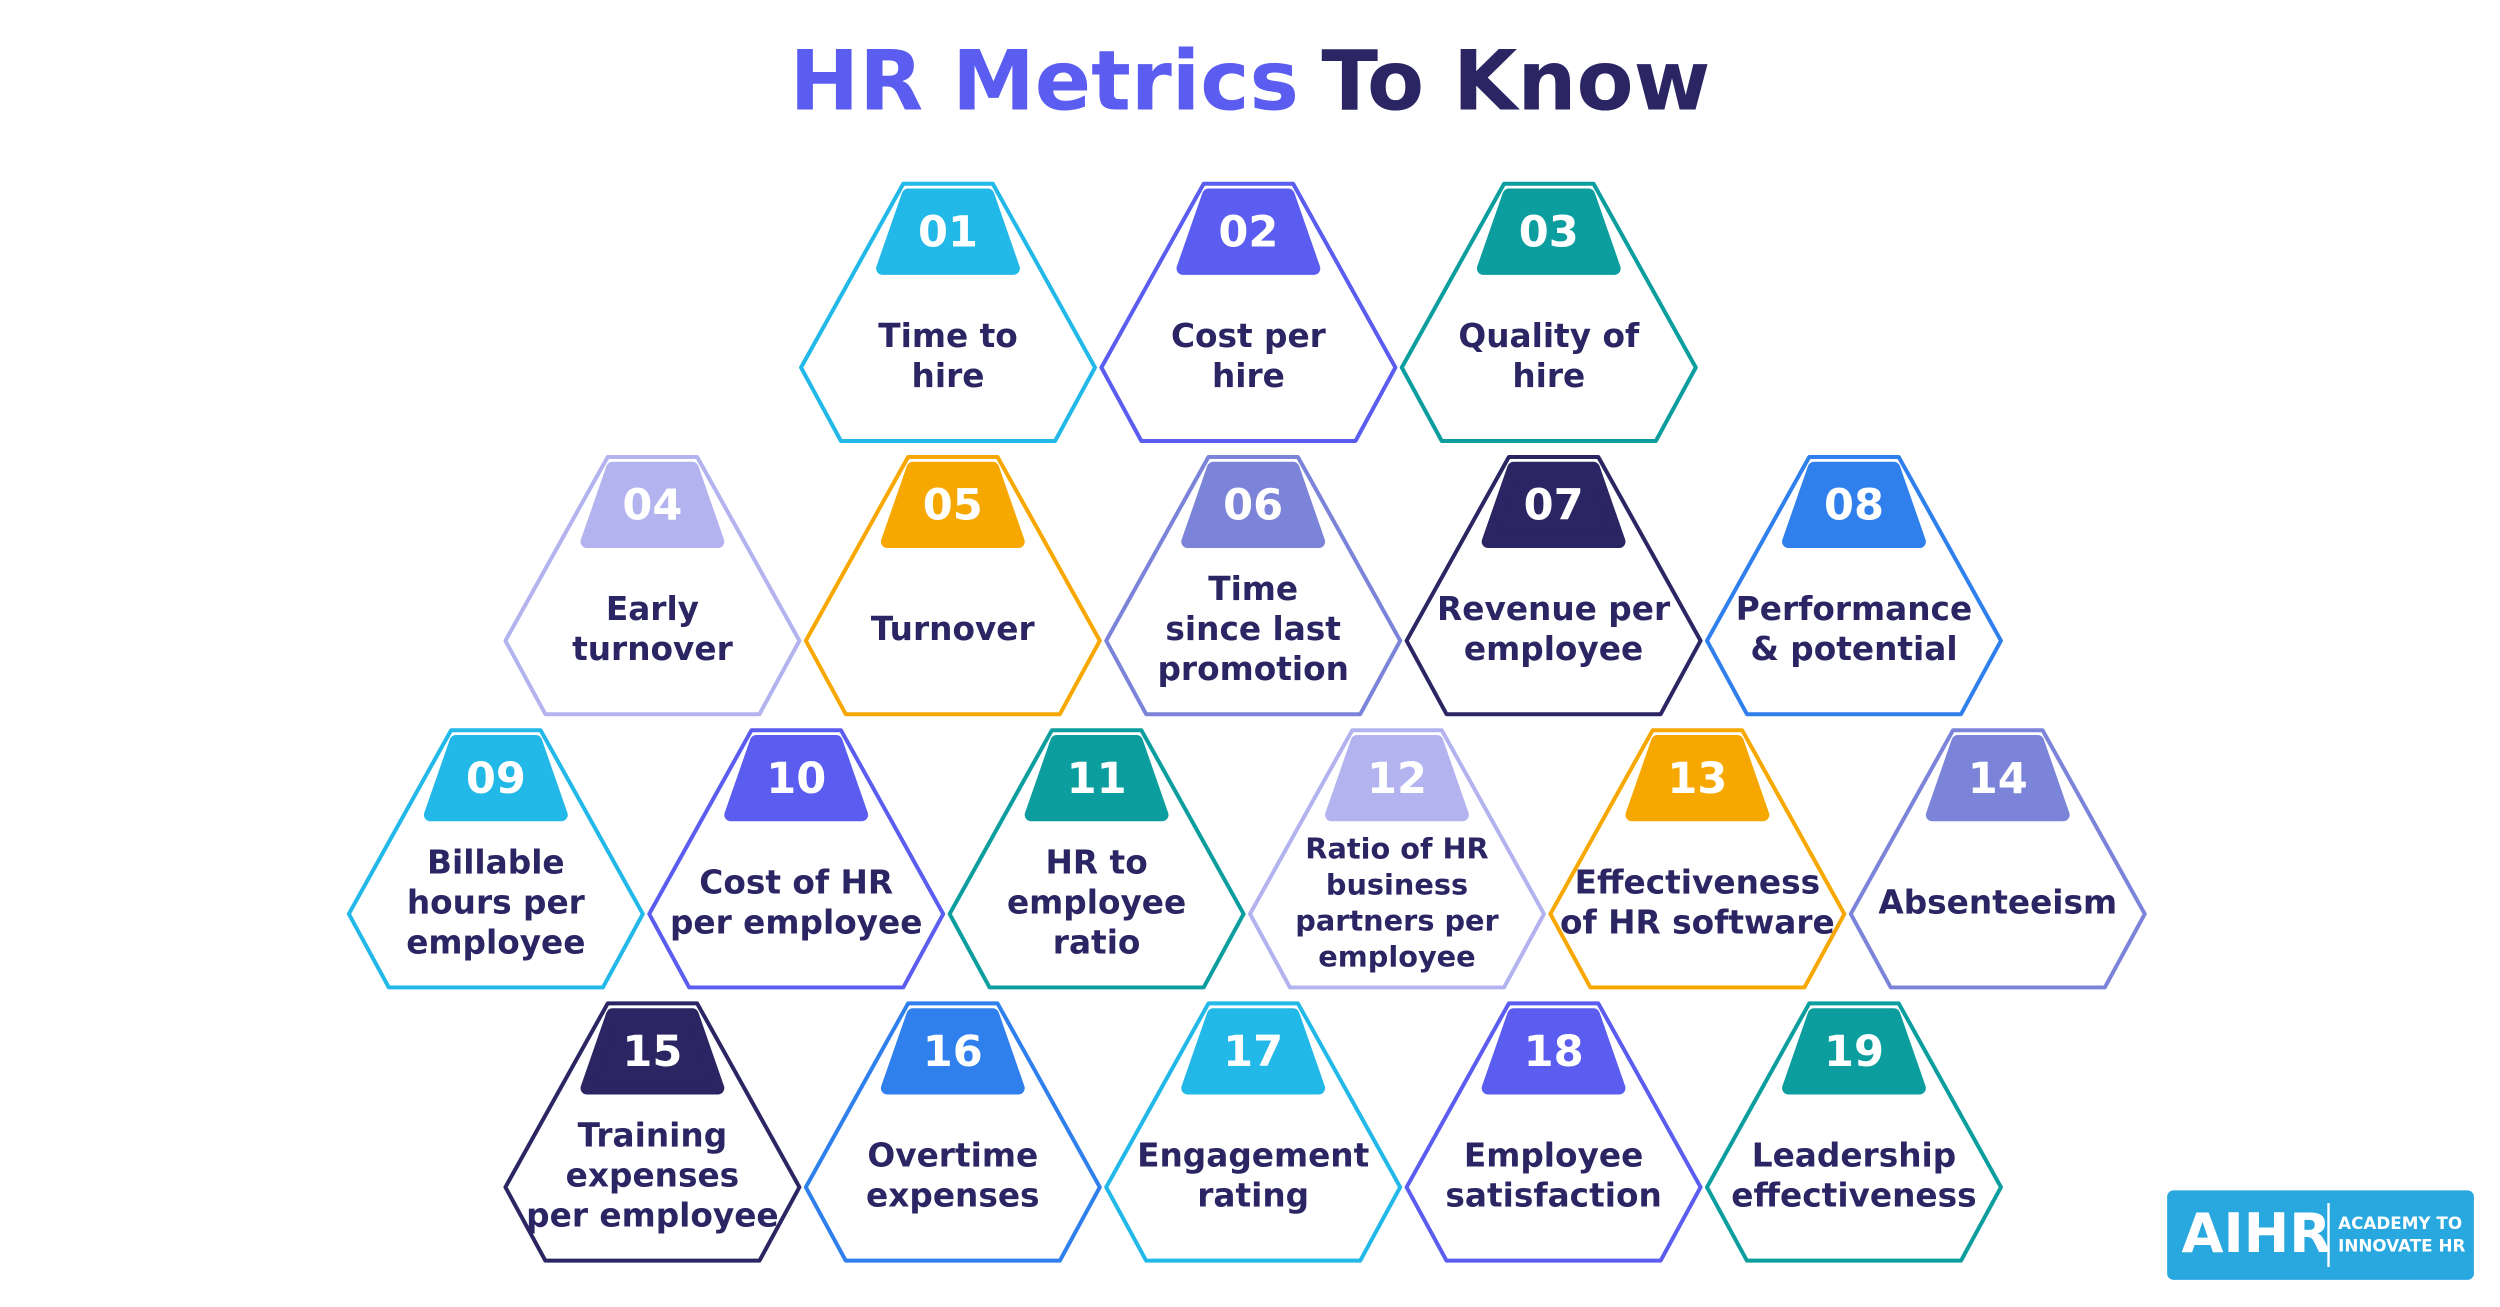 This screenshot has height=1307, width=2500. What do you see at coordinates (2400, 1223) in the screenshot?
I see `logo-tagline: ACADEMY TO` at bounding box center [2400, 1223].